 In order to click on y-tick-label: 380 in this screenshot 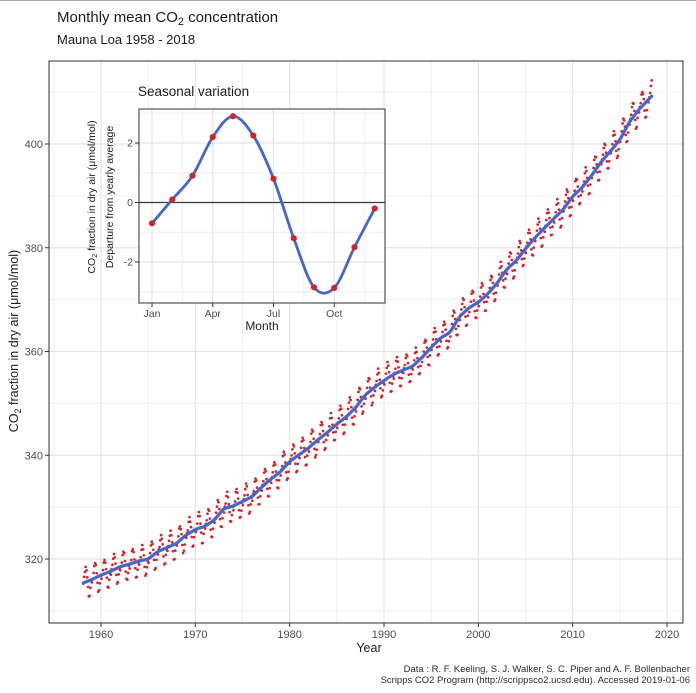, I will do `click(34, 249)`.